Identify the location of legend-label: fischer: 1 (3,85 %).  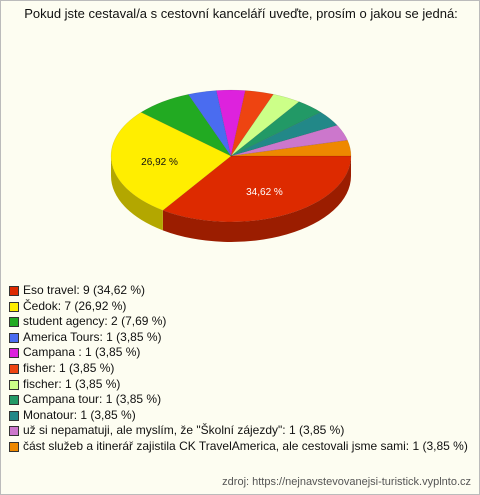
(72, 383).